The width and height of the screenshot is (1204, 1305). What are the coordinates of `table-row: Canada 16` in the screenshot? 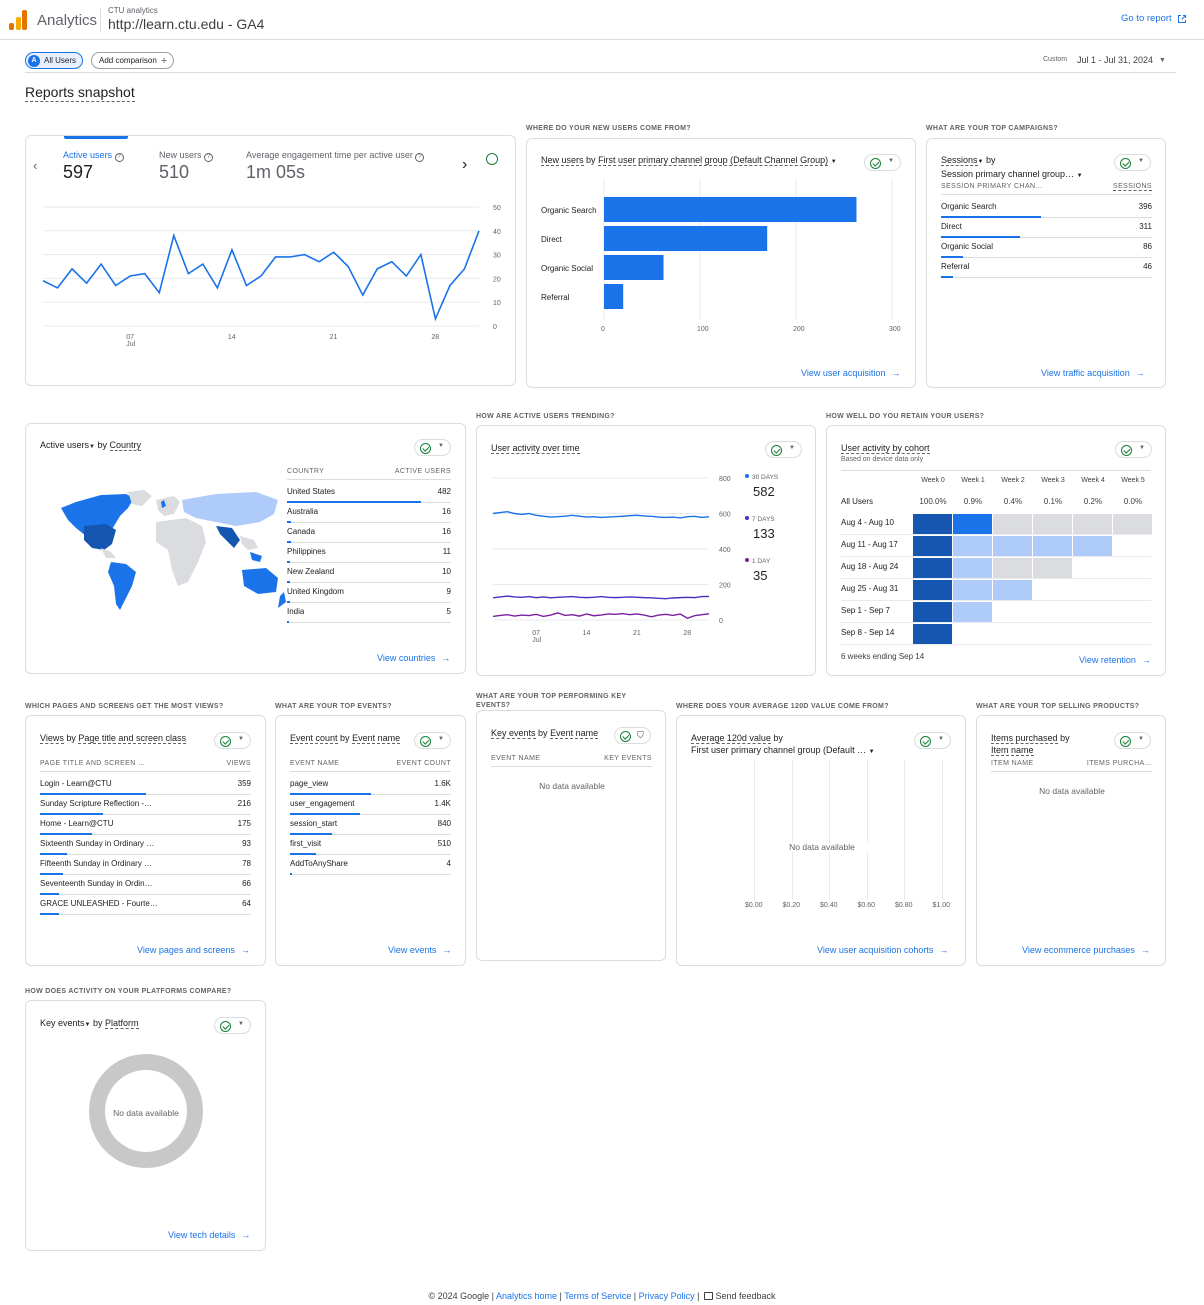 It's located at (369, 533).